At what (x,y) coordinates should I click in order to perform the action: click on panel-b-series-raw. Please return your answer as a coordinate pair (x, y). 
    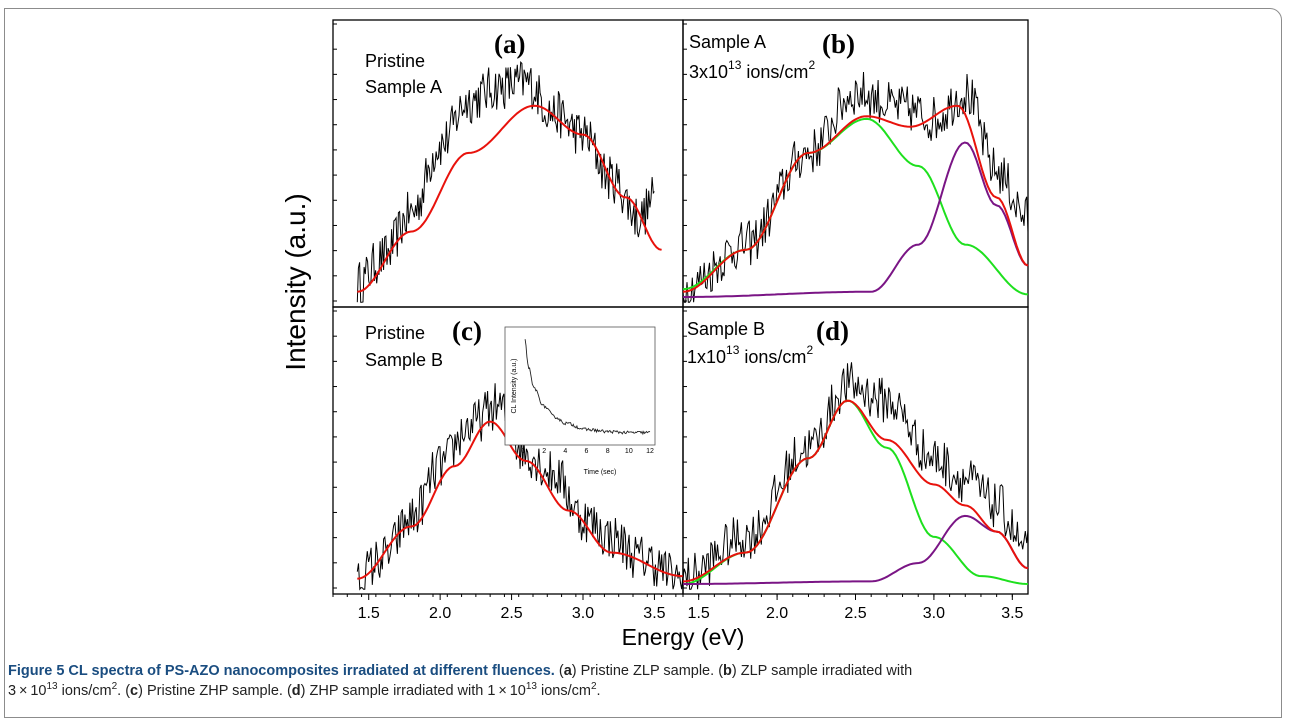
    Looking at the image, I should click on (855, 187).